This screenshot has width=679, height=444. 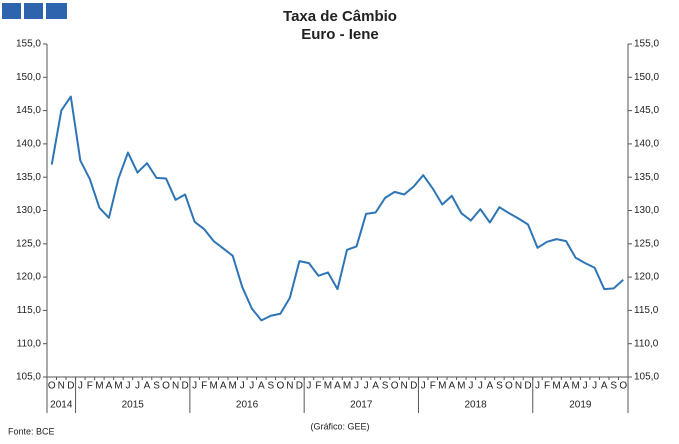 I want to click on y2-tick-label: 120,0, so click(x=646, y=277).